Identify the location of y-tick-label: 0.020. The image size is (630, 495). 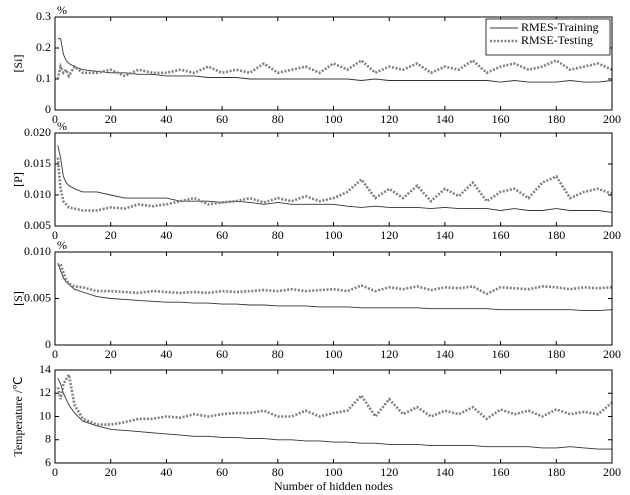
(37, 132).